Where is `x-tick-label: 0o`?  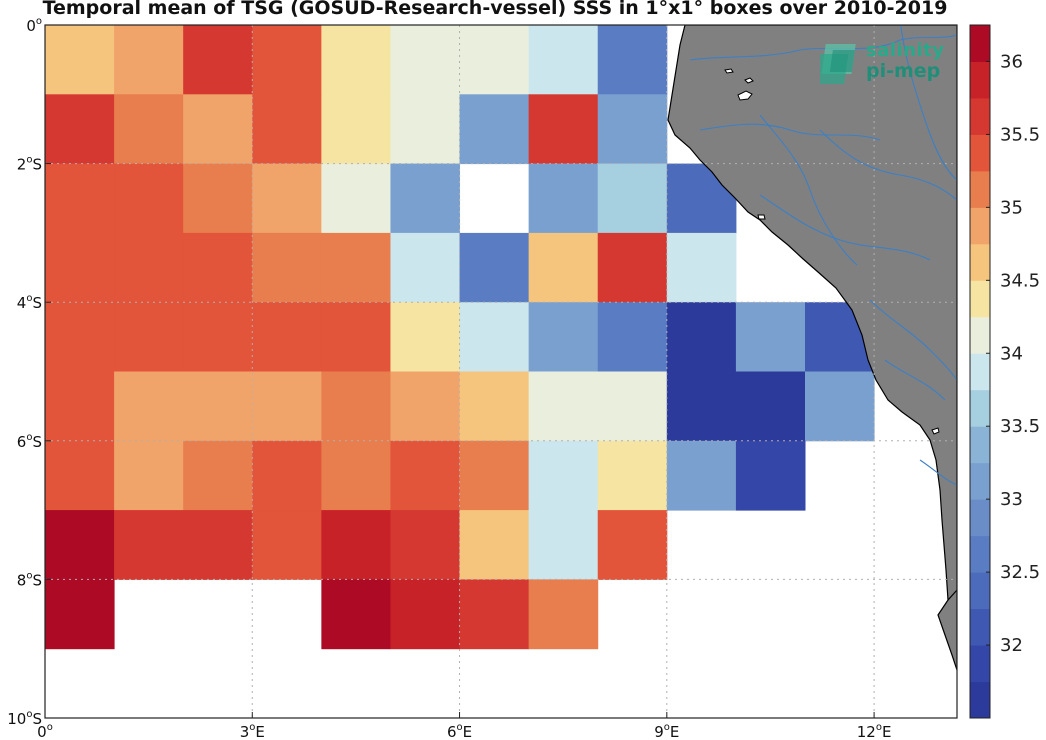 x-tick-label: 0o is located at coordinates (45, 731).